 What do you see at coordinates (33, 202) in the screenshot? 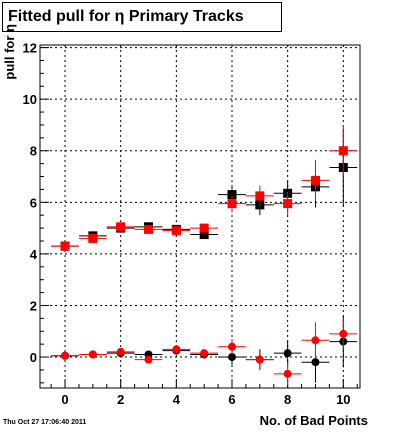
I see `y-tick-label: 6` at bounding box center [33, 202].